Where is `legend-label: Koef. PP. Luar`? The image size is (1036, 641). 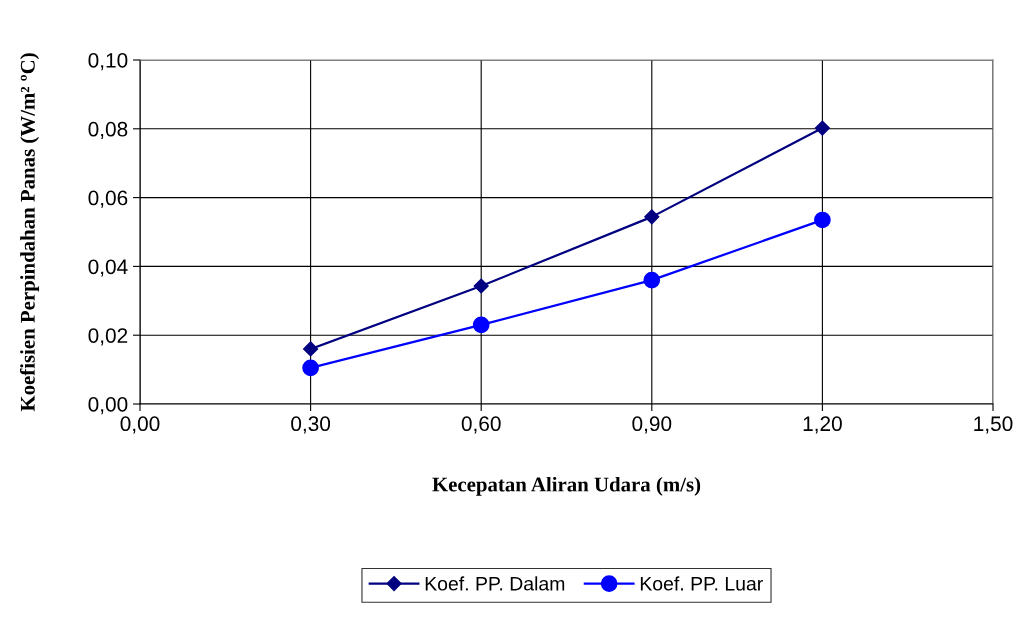 legend-label: Koef. PP. Luar is located at coordinates (701, 583).